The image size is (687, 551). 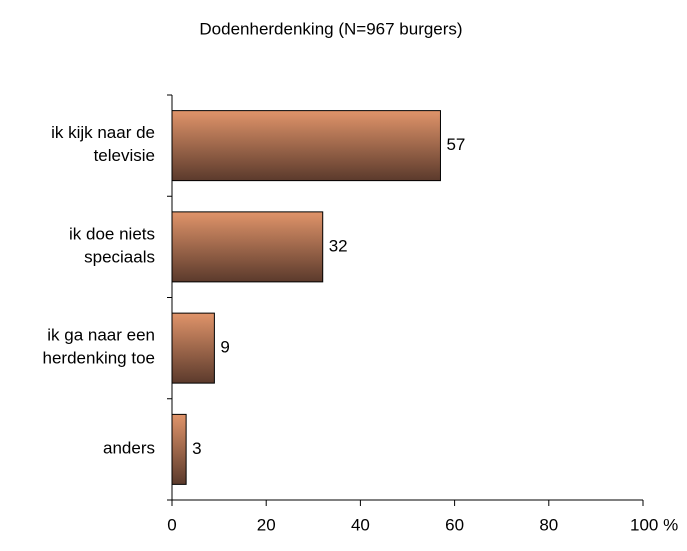 What do you see at coordinates (338, 245) in the screenshot?
I see `value-label: 32` at bounding box center [338, 245].